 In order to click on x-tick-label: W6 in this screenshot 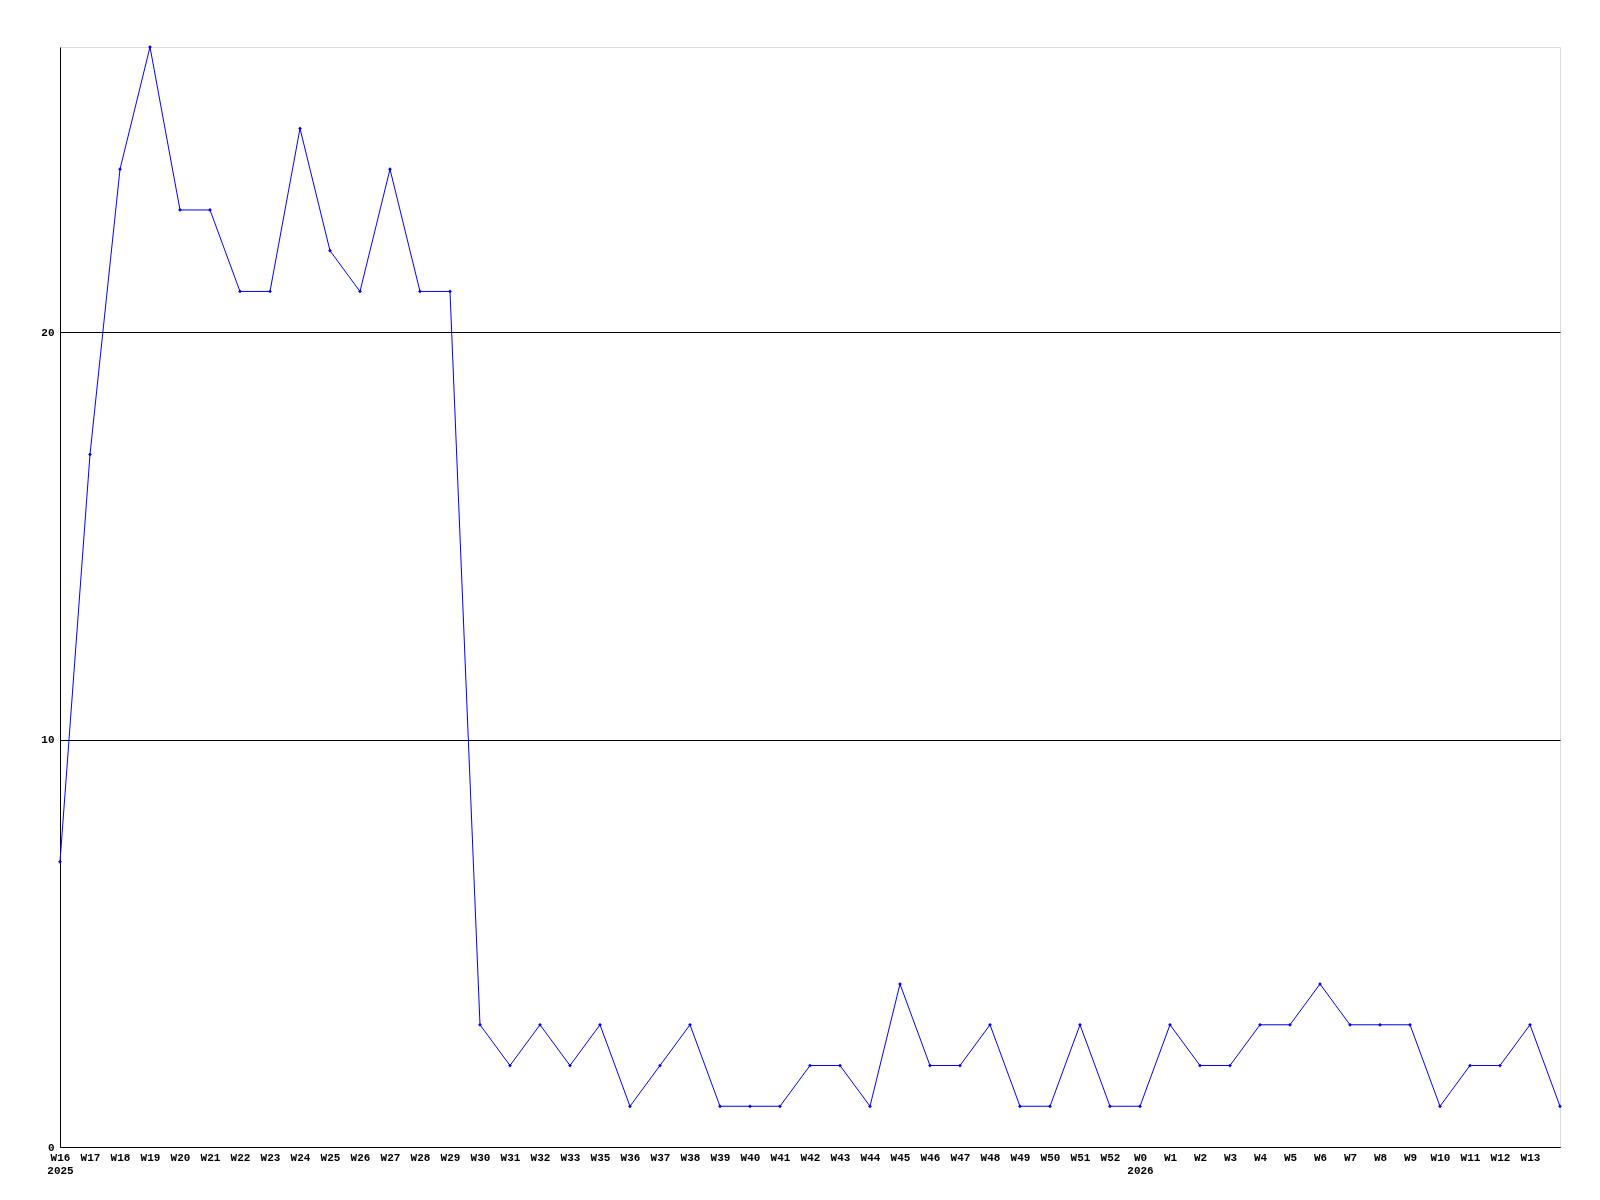, I will do `click(1320, 1157)`.